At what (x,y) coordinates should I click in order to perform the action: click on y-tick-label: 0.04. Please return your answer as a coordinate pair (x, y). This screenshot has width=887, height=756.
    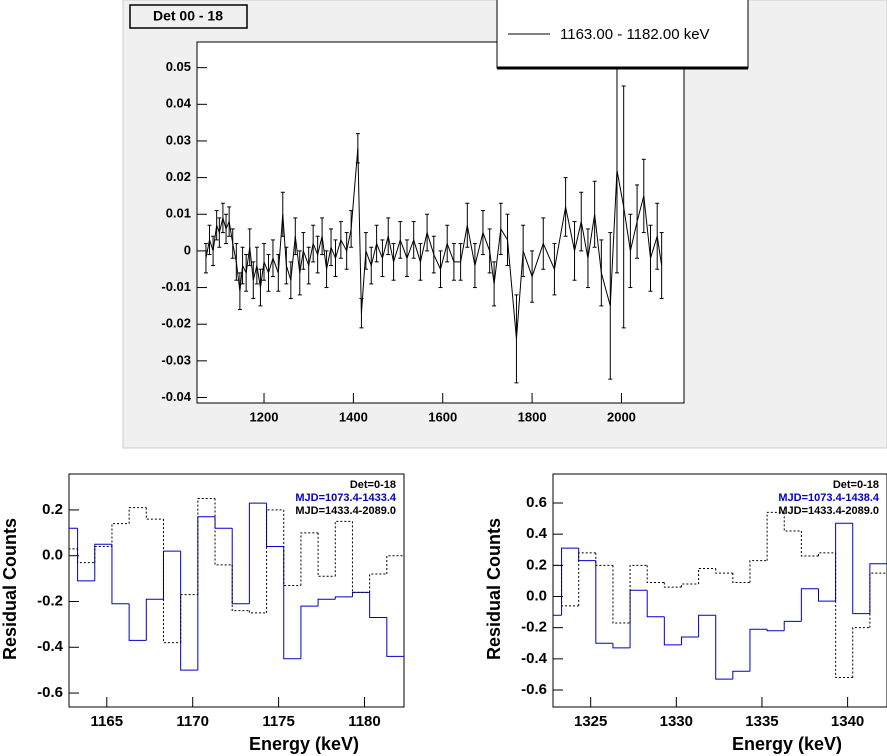
    Looking at the image, I should click on (179, 103).